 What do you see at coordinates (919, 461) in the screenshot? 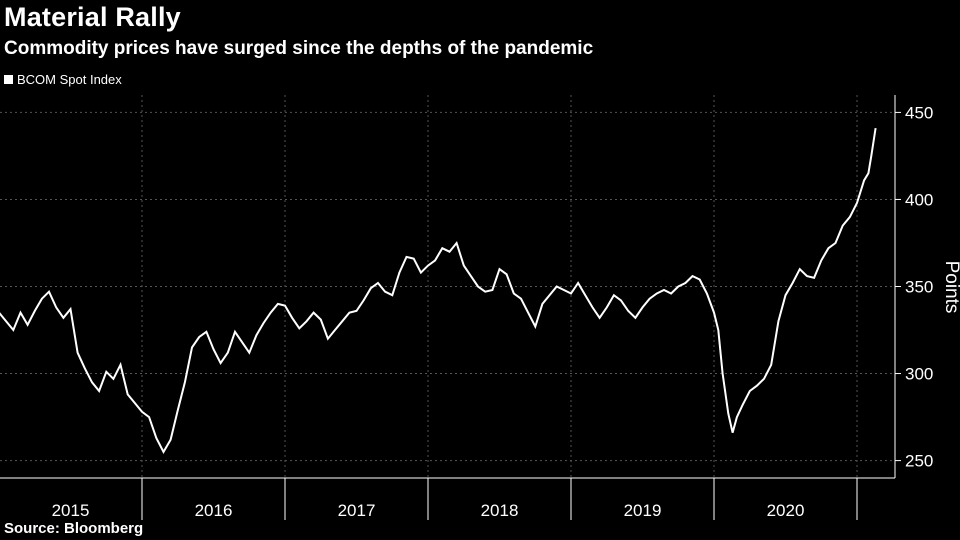
I see `y-tick-label: 250` at bounding box center [919, 461].